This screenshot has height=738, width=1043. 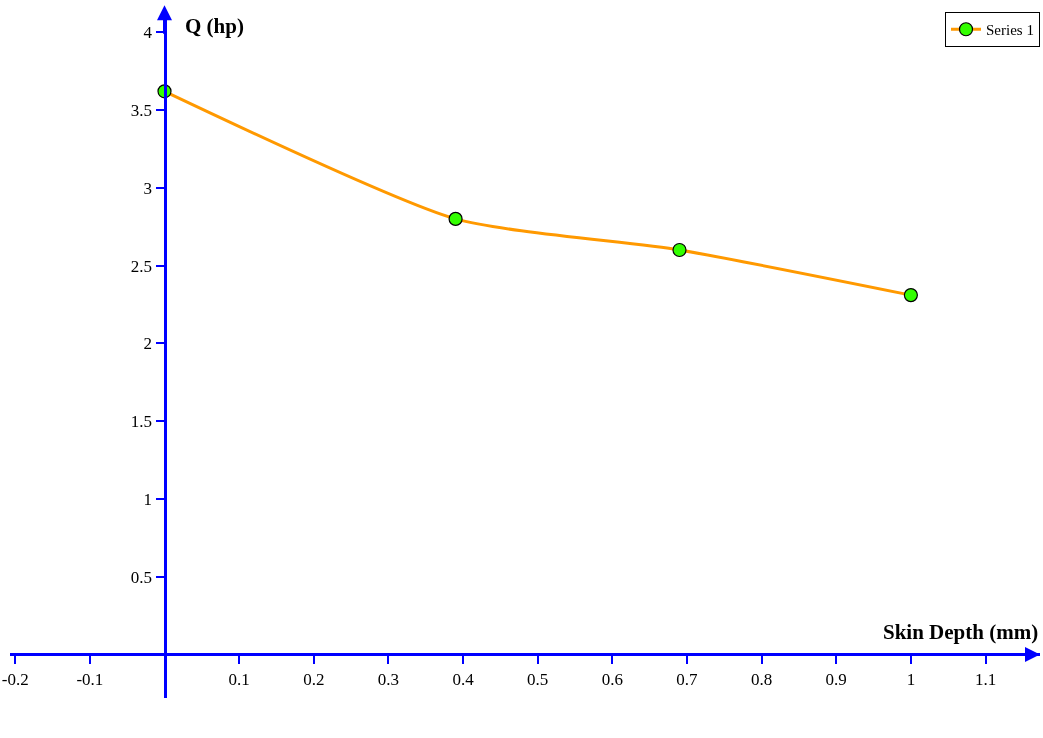 I want to click on x-tick-label: 0.1, so click(x=239, y=679).